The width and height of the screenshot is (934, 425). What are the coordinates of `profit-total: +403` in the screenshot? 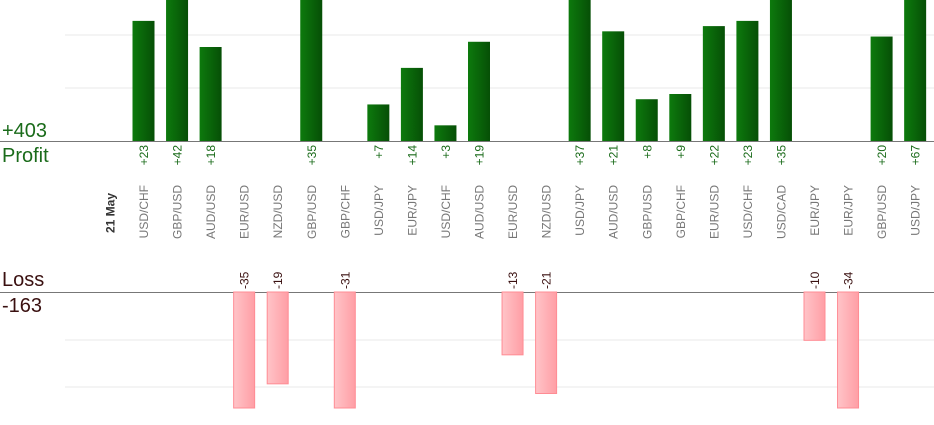 It's located at (25, 131).